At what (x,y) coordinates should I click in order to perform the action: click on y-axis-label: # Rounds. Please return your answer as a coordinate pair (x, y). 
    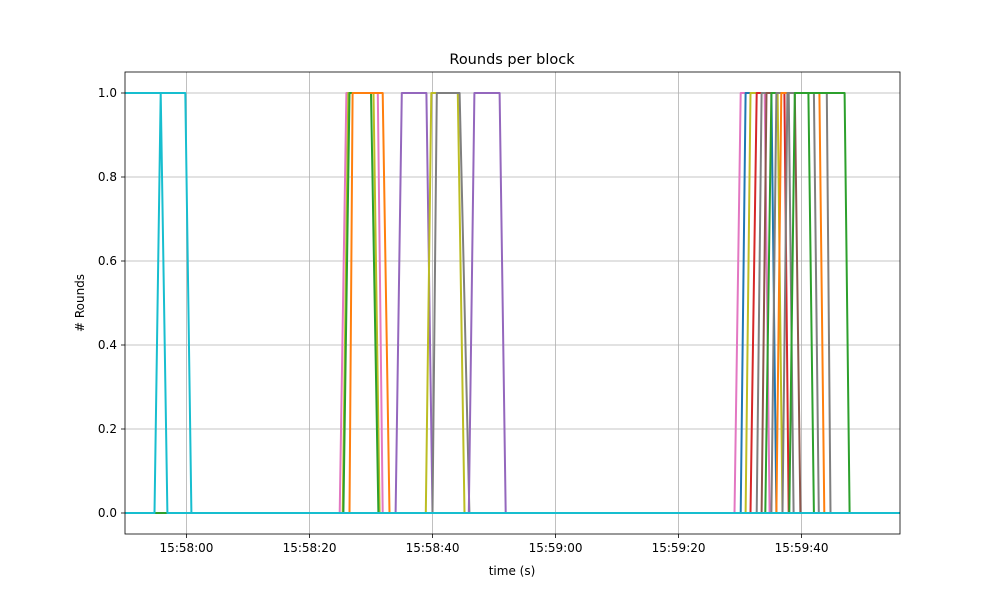
    Looking at the image, I should click on (80, 303).